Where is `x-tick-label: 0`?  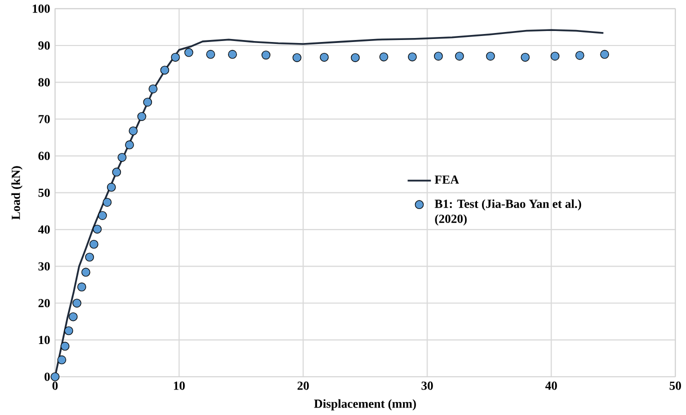 x-tick-label: 0 is located at coordinates (55, 386).